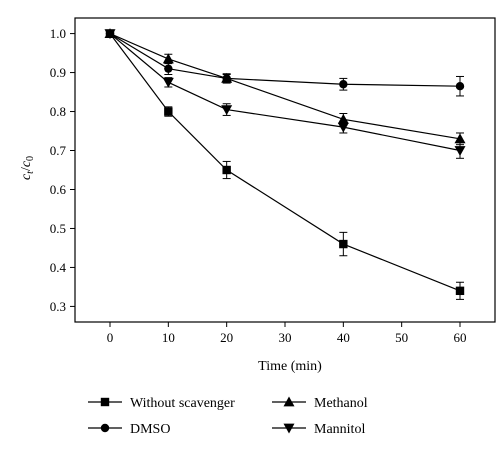 This screenshot has width=500, height=452. I want to click on y-tick-label-1: 0.4, so click(58, 267).